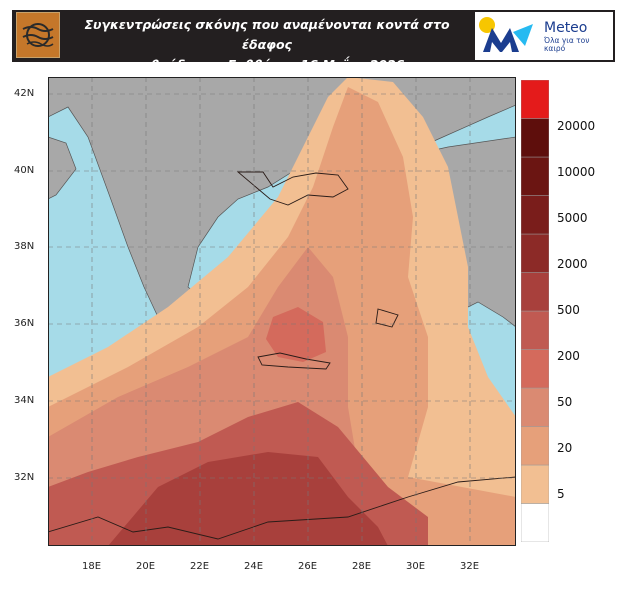 The width and height of the screenshot is (627, 597). Describe the element at coordinates (561, 494) in the screenshot. I see `legend-label: 5` at that location.